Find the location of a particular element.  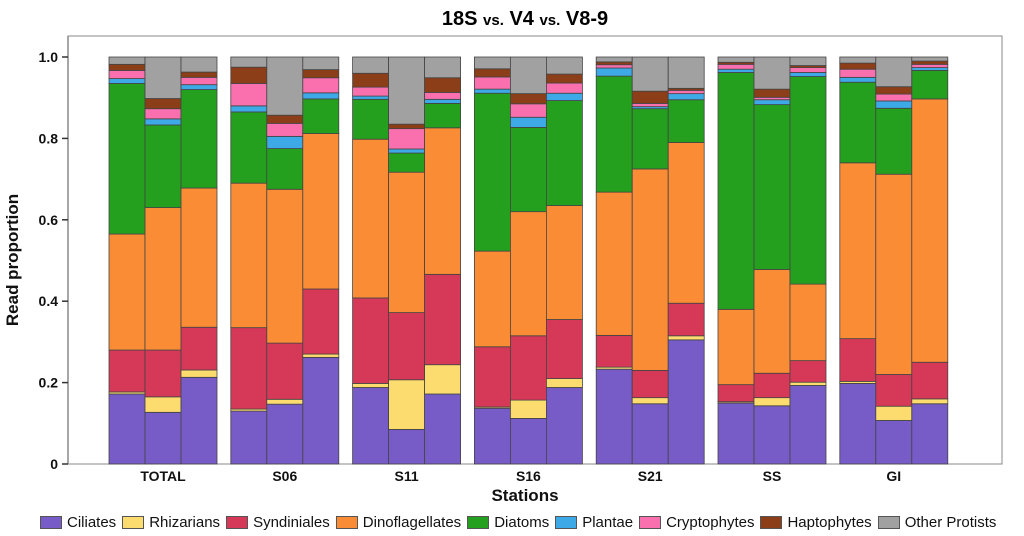

x-tick-label: S21 is located at coordinates (650, 476).